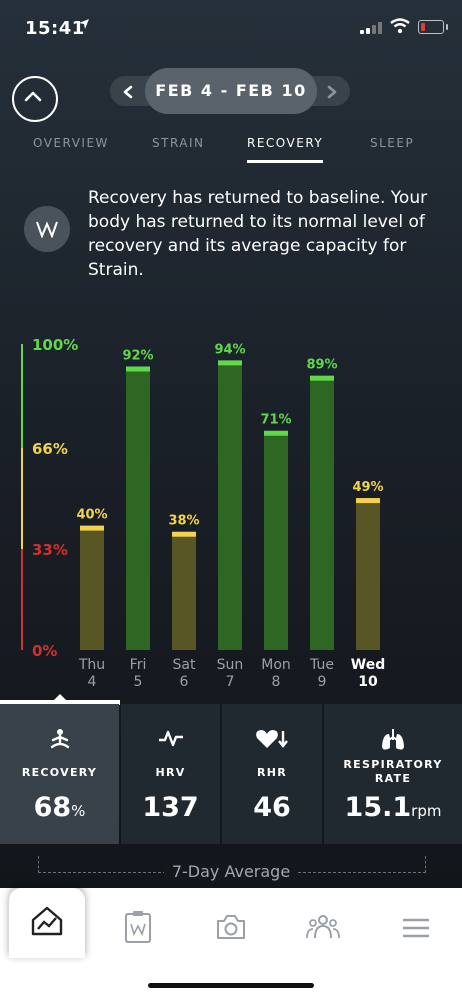 The height and width of the screenshot is (1000, 462). Describe the element at coordinates (272, 807) in the screenshot. I see `stat-value: 46` at that location.